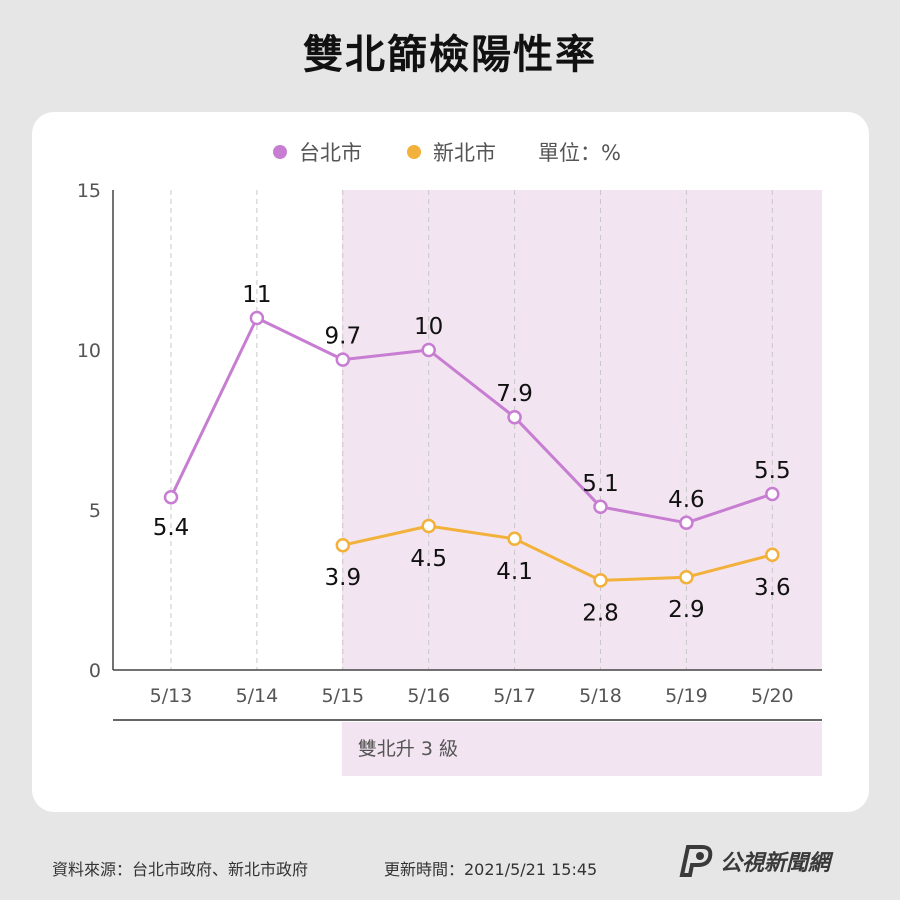 This screenshot has width=900, height=900. Describe the element at coordinates (686, 696) in the screenshot. I see `x-tick-label: 5/19` at that location.